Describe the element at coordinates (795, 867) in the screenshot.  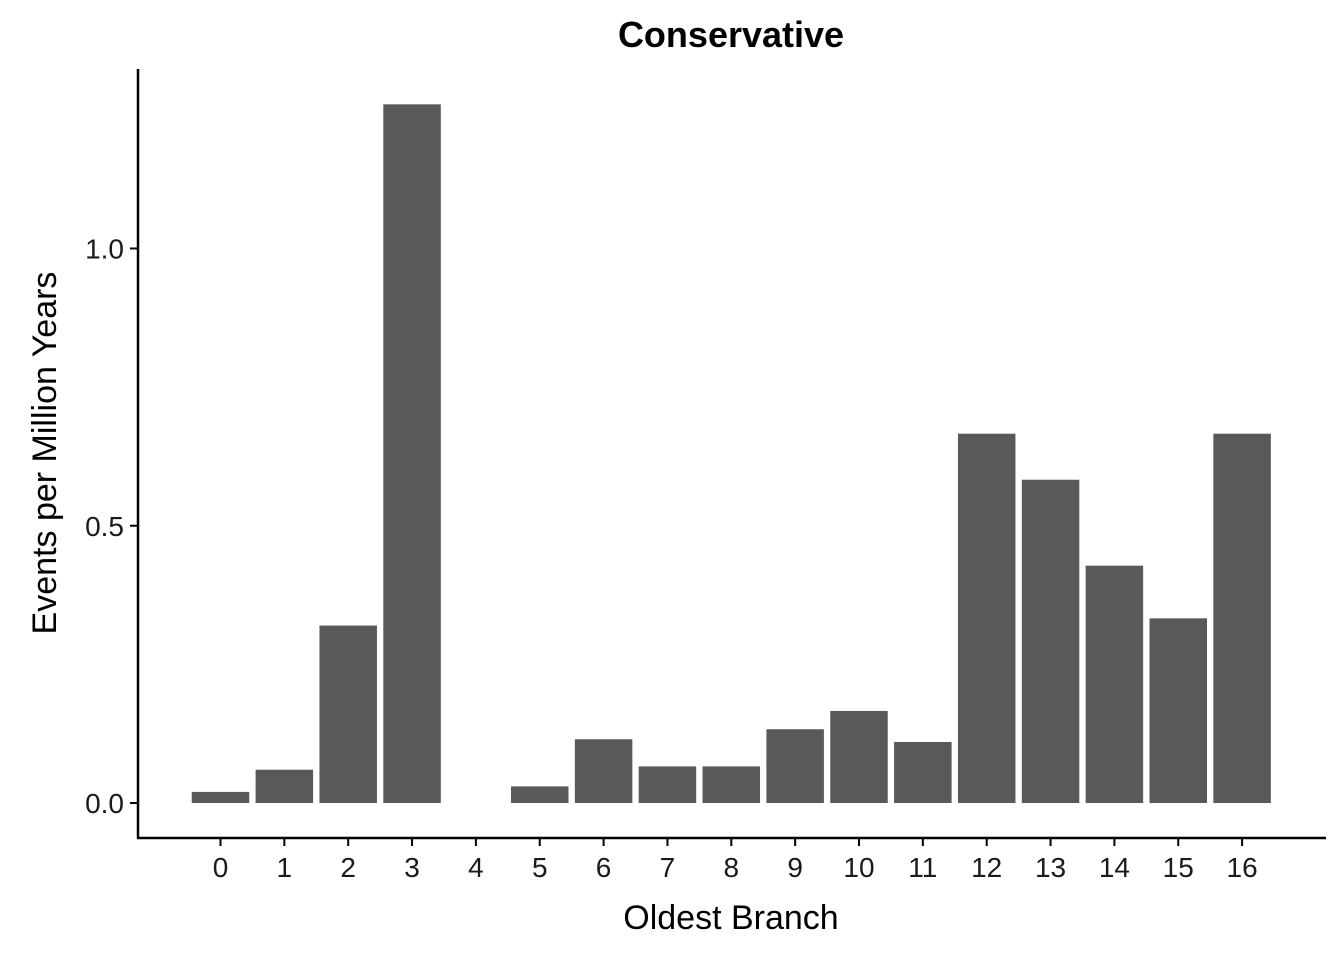
I see `x-tick-label-9: 9` at that location.